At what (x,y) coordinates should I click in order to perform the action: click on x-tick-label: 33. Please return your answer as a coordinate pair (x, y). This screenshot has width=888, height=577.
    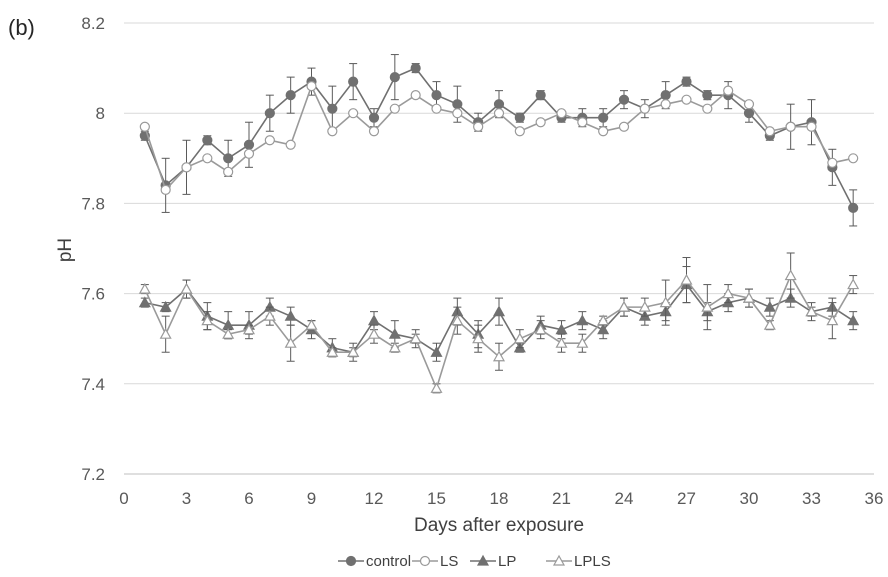
    Looking at the image, I should click on (811, 498).